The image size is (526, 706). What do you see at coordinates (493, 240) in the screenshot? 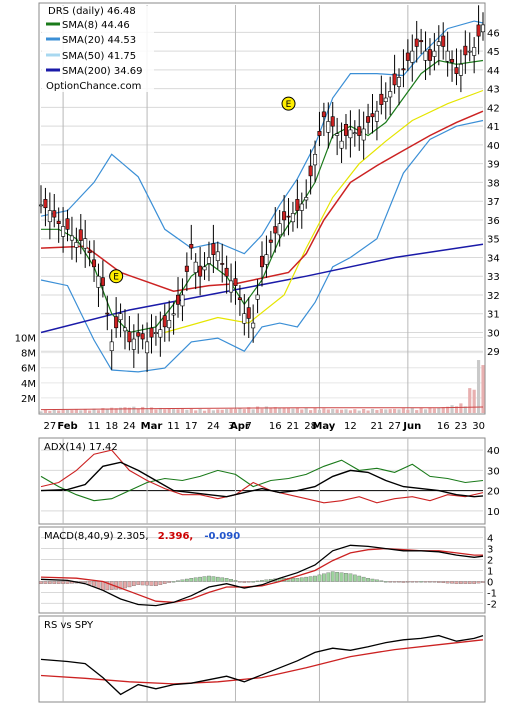
I see `price-tick-35: 35` at bounding box center [493, 240].